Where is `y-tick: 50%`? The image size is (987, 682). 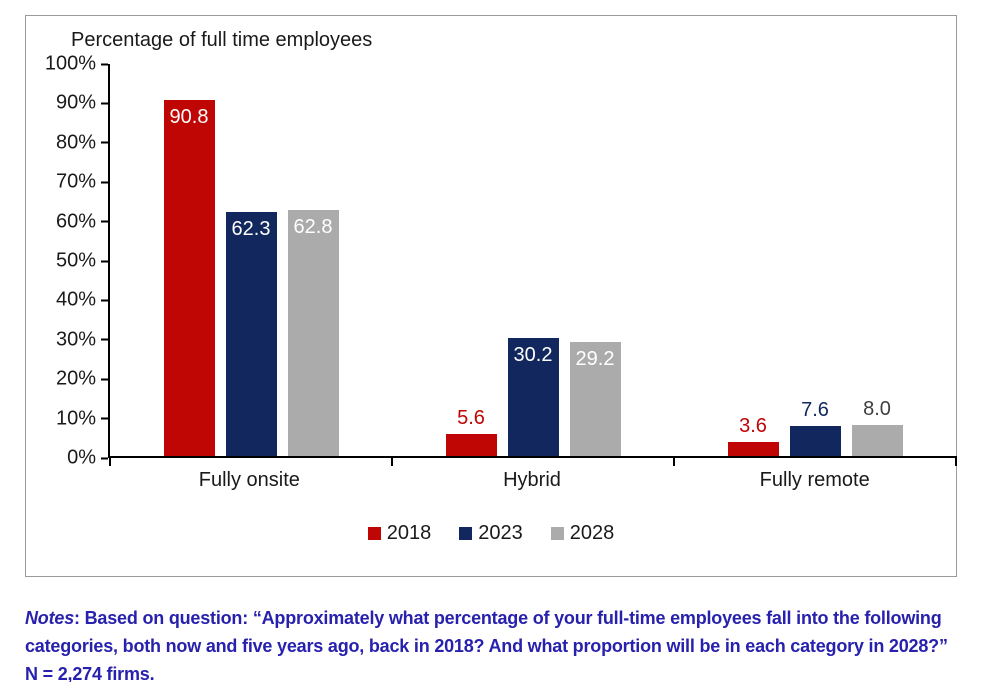 y-tick: 50% is located at coordinates (67, 261).